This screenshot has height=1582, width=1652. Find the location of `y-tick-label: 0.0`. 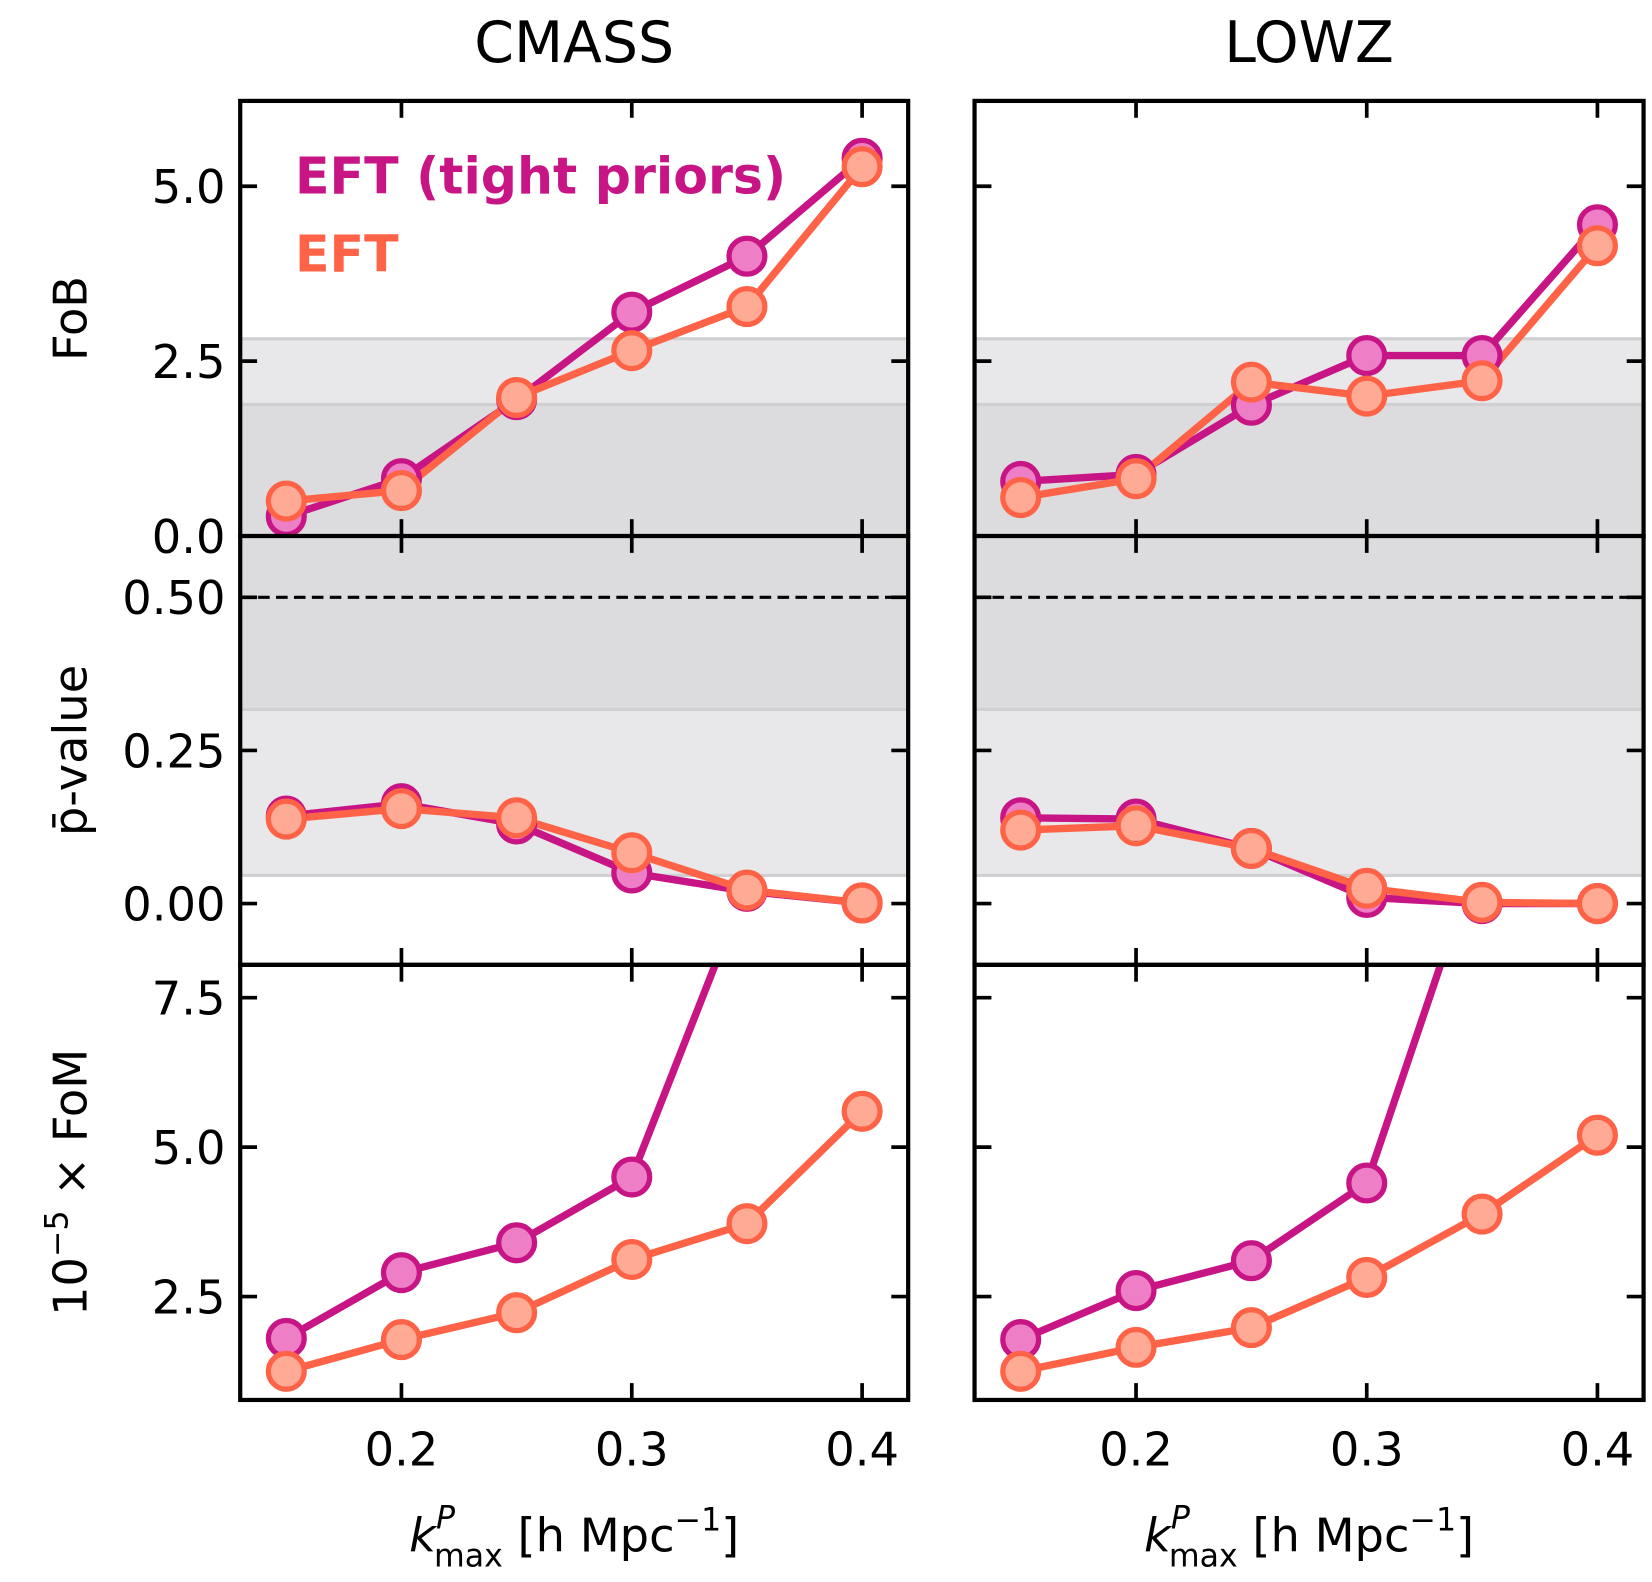

y-tick-label: 0.0 is located at coordinates (189, 537).